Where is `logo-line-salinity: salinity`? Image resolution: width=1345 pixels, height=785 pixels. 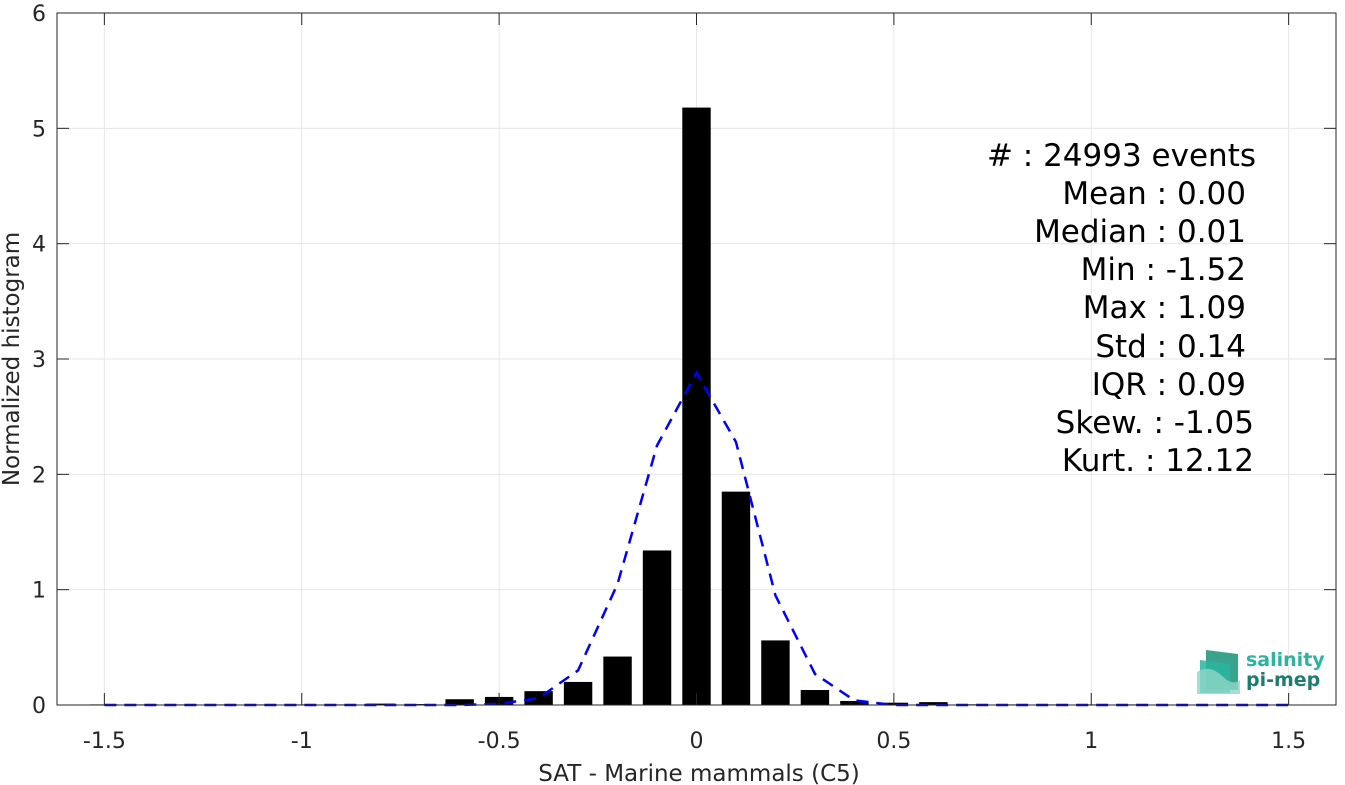 logo-line-salinity: salinity is located at coordinates (1285, 660).